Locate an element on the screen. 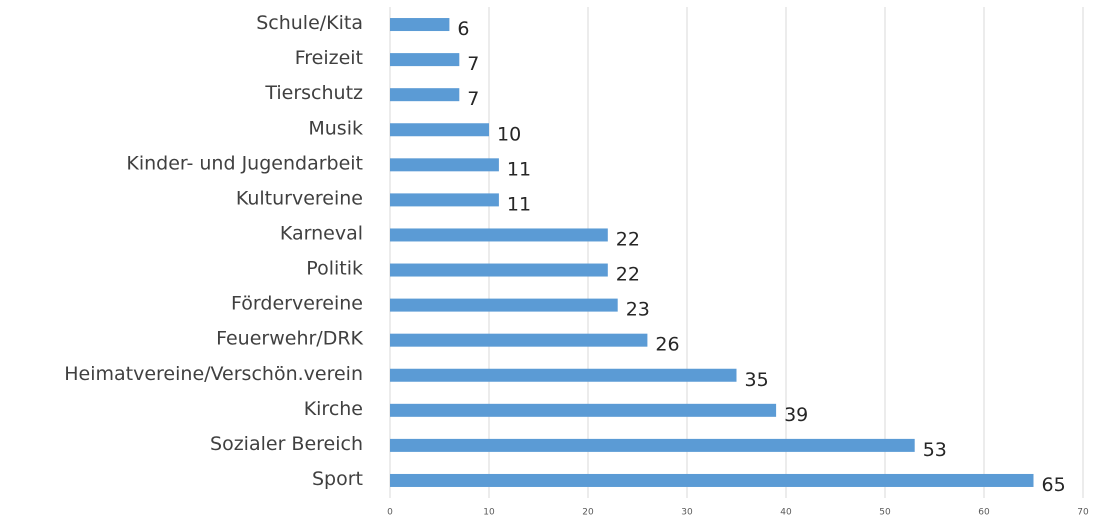 The height and width of the screenshot is (517, 1093). y-tick-label: Sozialer Bereich is located at coordinates (286, 444).